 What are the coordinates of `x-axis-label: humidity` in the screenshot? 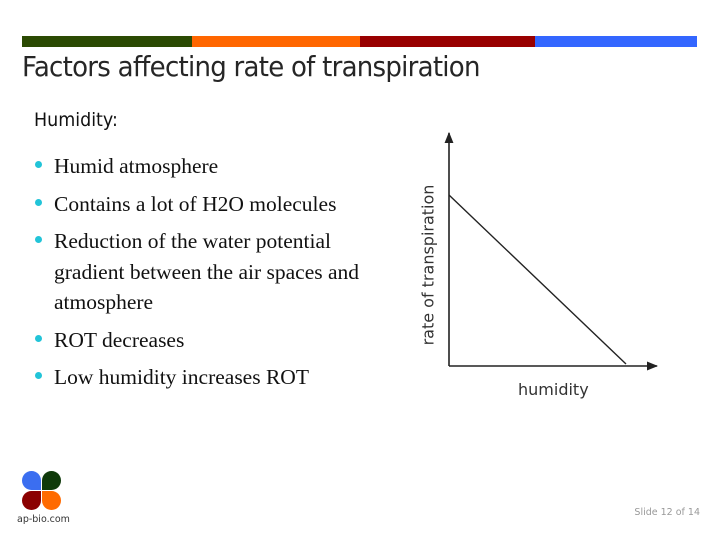 It's located at (553, 389).